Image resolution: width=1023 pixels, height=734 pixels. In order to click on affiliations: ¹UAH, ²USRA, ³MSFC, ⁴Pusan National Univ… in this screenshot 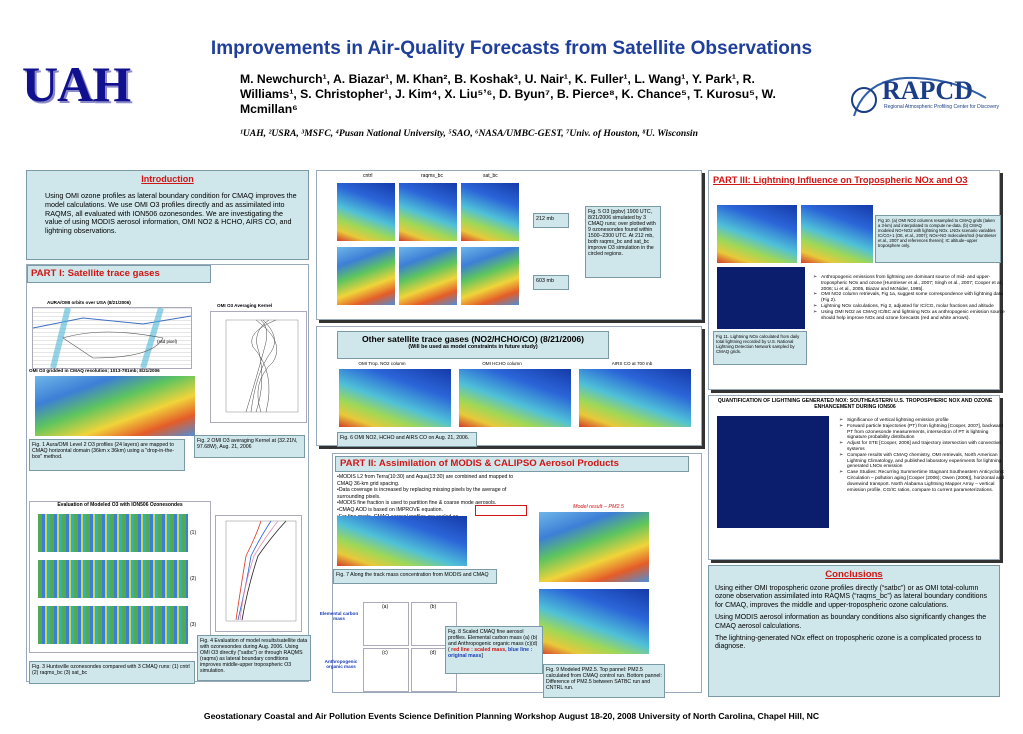, I will do `click(469, 133)`.